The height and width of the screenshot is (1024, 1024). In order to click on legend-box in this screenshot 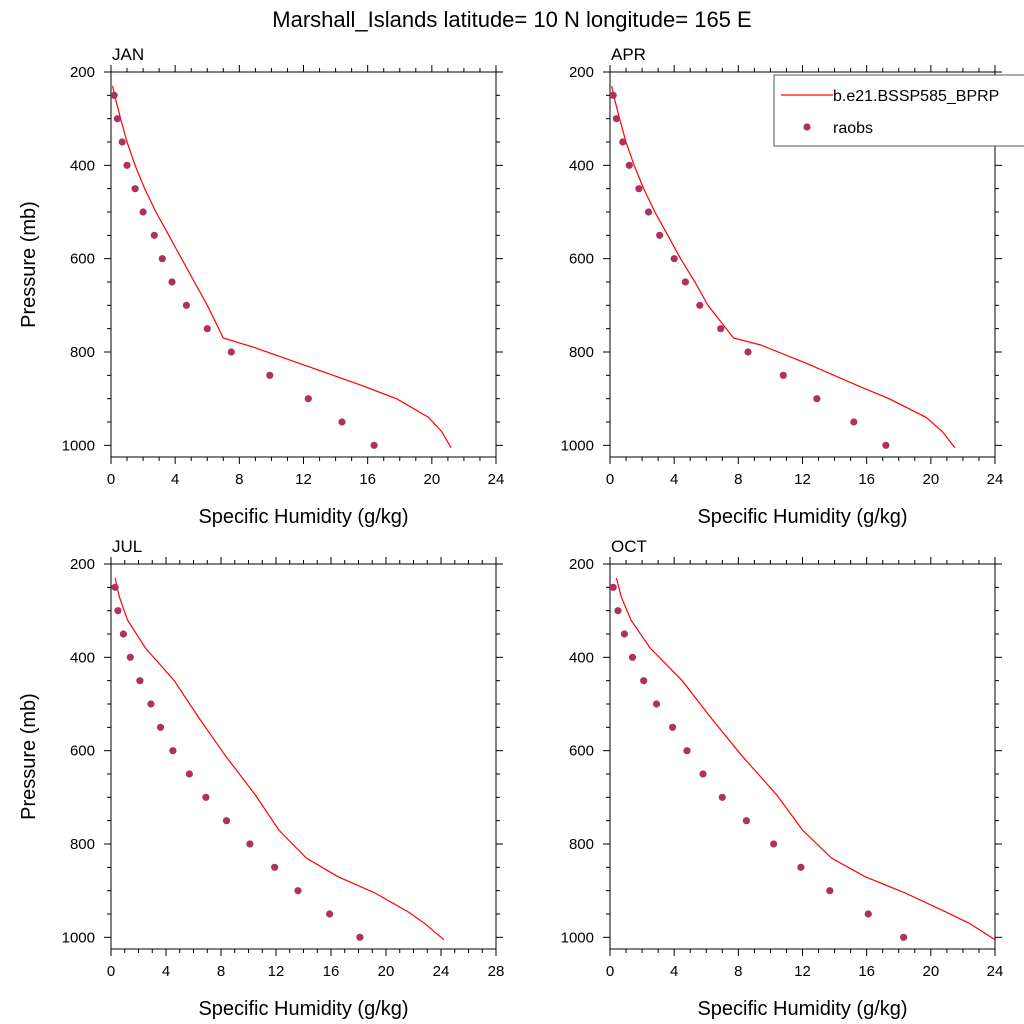, I will do `click(898, 110)`.